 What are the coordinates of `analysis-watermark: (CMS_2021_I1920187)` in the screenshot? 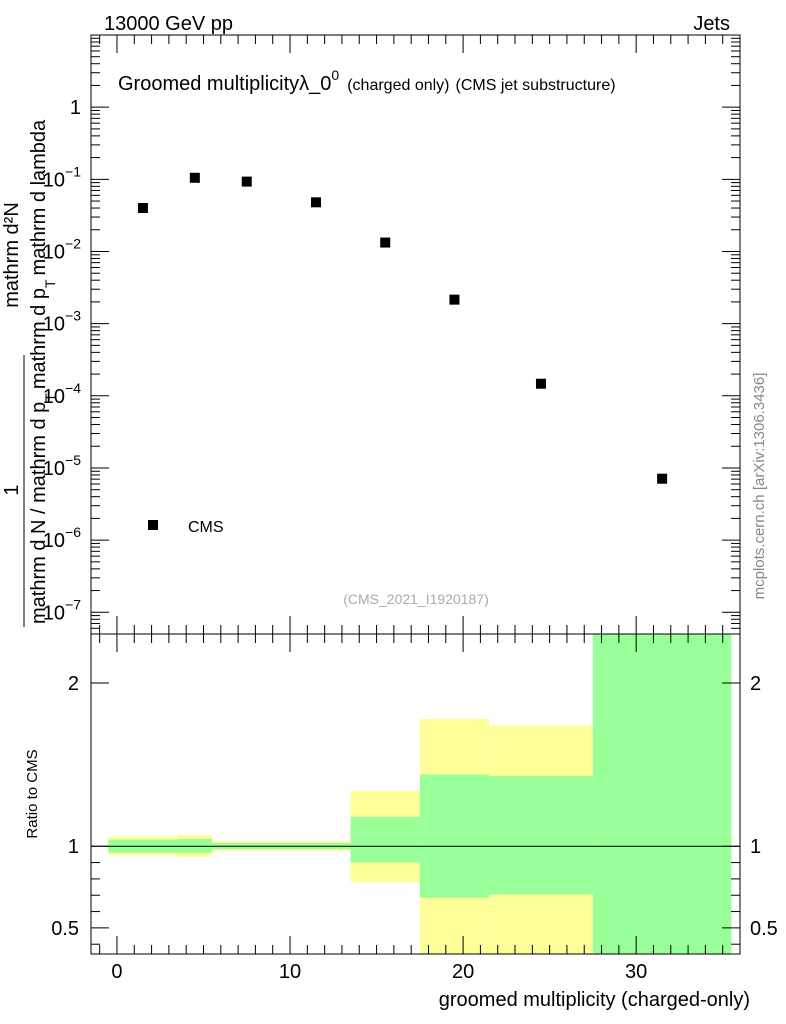 It's located at (416, 599).